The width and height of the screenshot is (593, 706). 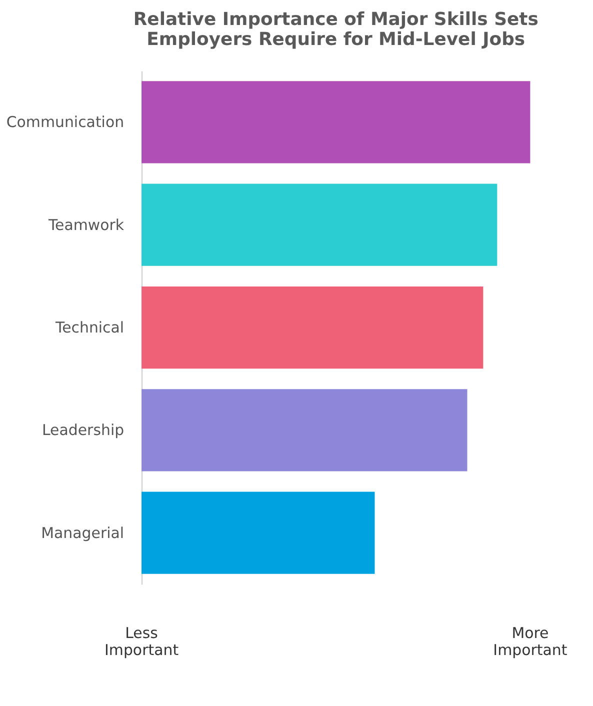 I want to click on text: Relative Importance of Major Skills Sets, so click(x=335, y=19).